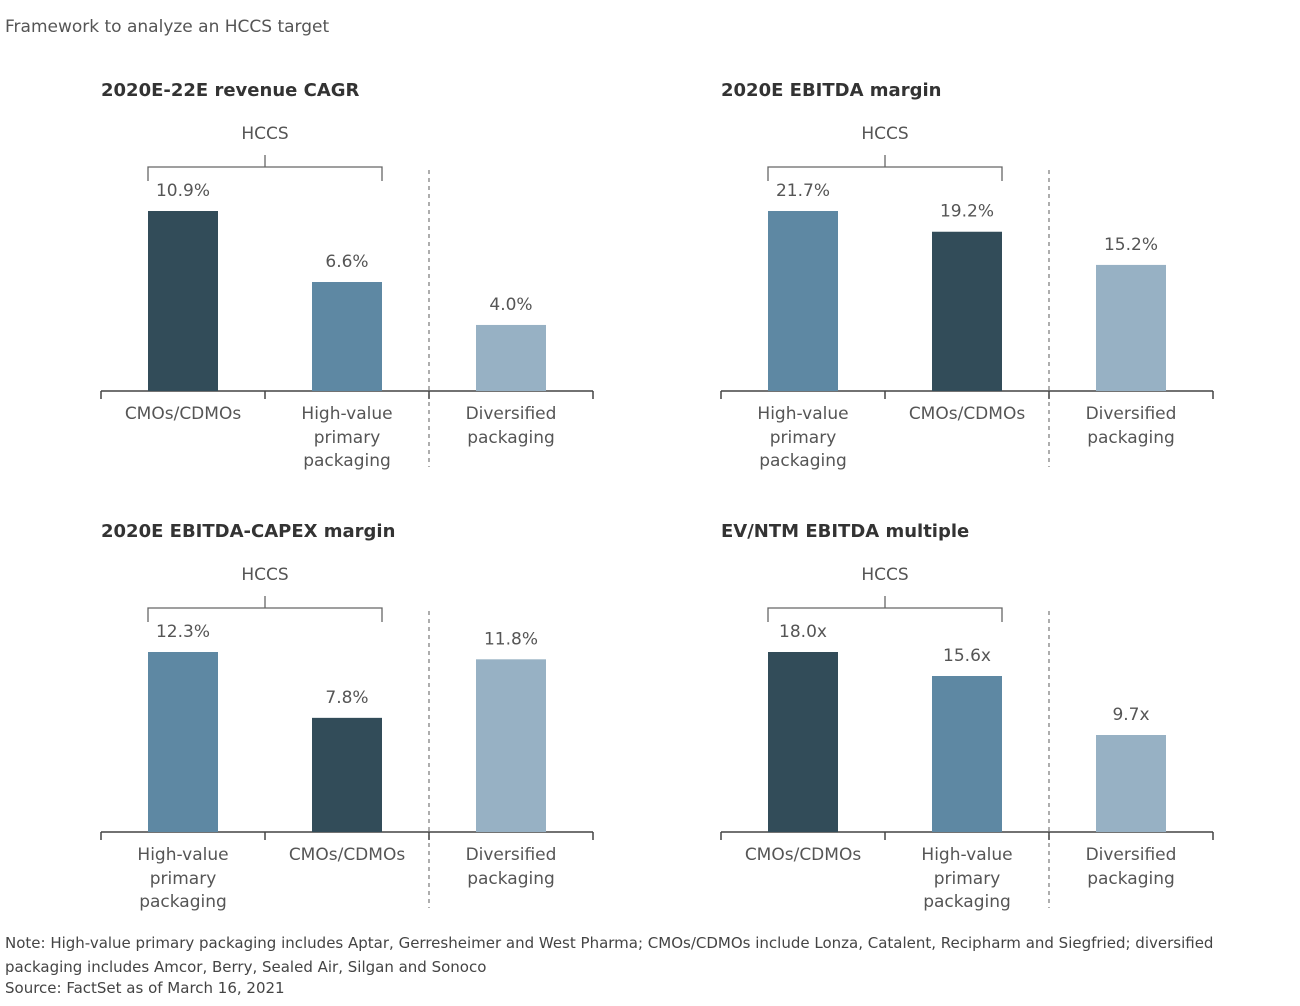  Describe the element at coordinates (803, 191) in the screenshot. I see `value-label: 21.7%` at that location.